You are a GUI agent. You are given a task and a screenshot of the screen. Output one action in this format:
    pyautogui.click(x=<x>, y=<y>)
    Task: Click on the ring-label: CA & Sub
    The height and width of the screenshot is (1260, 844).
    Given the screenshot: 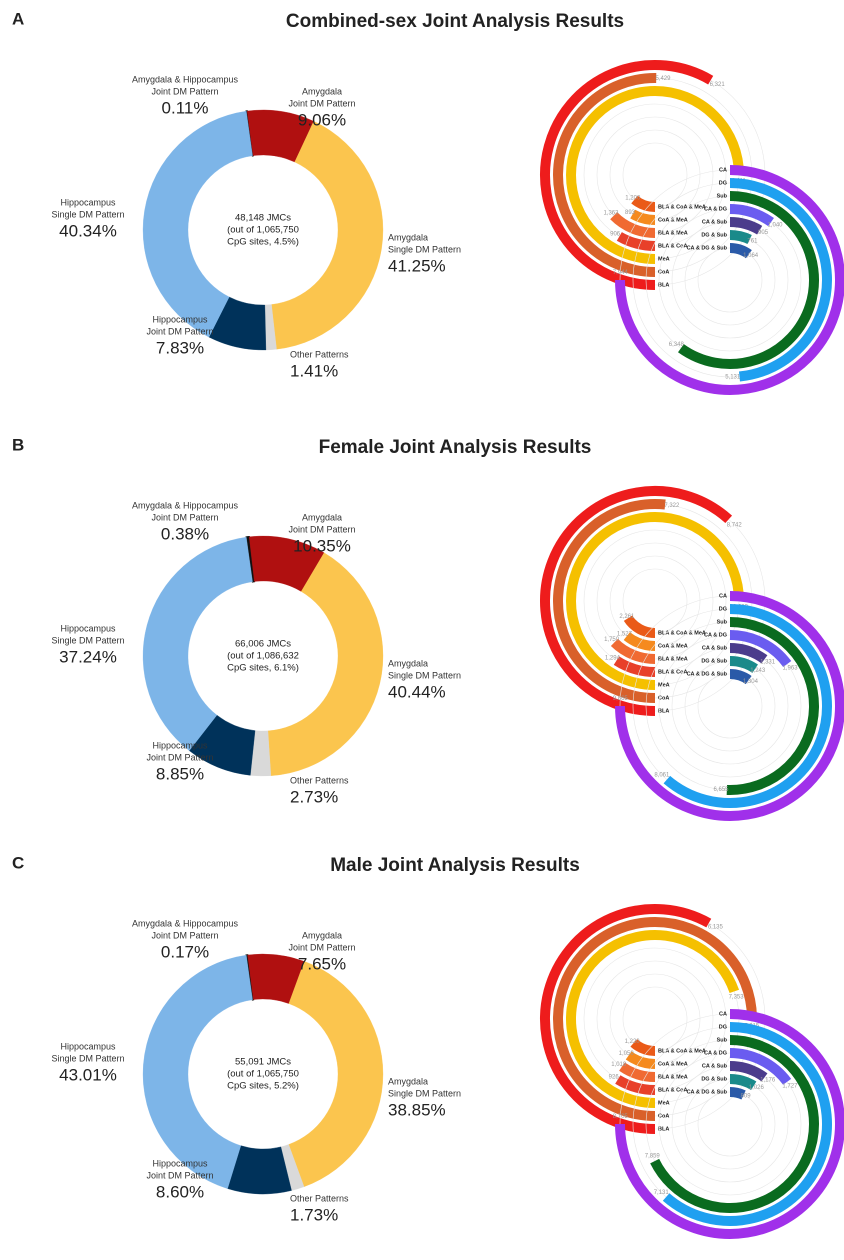 What is the action you would take?
    pyautogui.click(x=715, y=648)
    